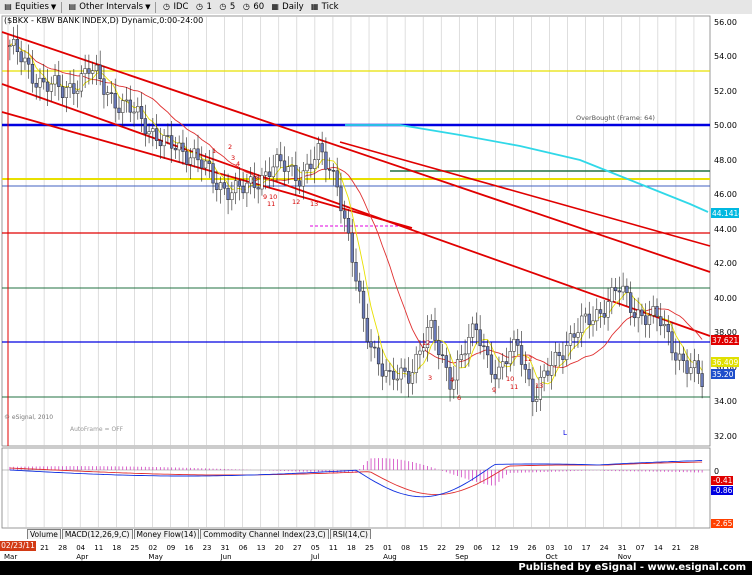  I want to click on toolbar-item-other-intervals: ▤ Other Intervals ▼, so click(108, 7).